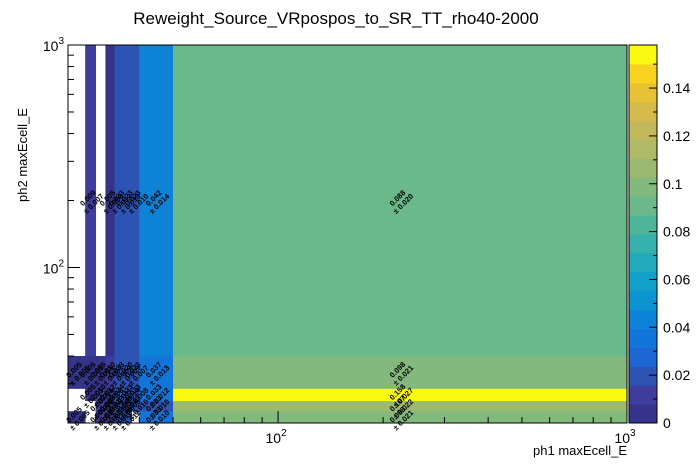 This screenshot has width=696, height=472. What do you see at coordinates (580, 450) in the screenshot?
I see `x-axis-label: ph1 maxEcell_E` at bounding box center [580, 450].